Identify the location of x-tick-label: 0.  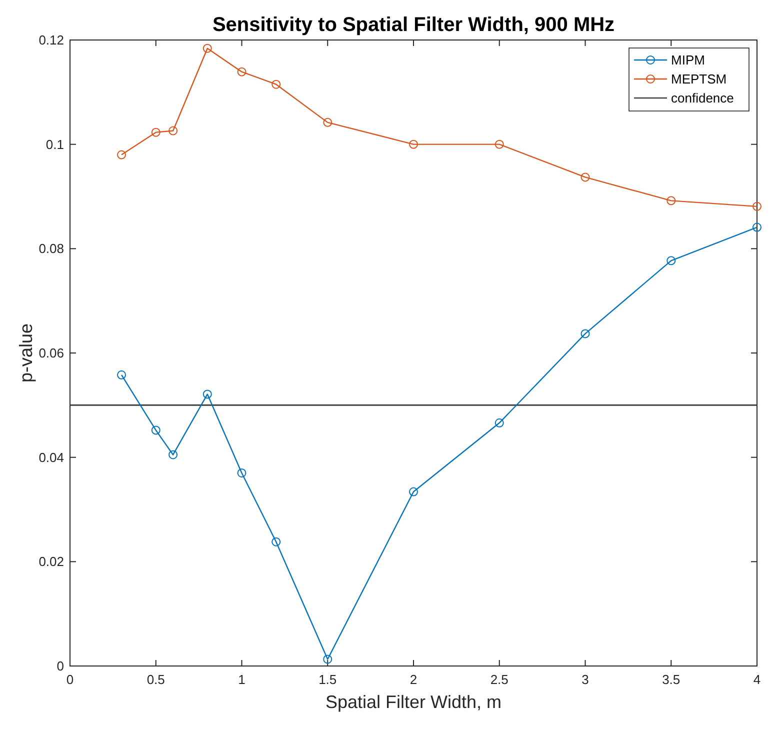
(70, 679).